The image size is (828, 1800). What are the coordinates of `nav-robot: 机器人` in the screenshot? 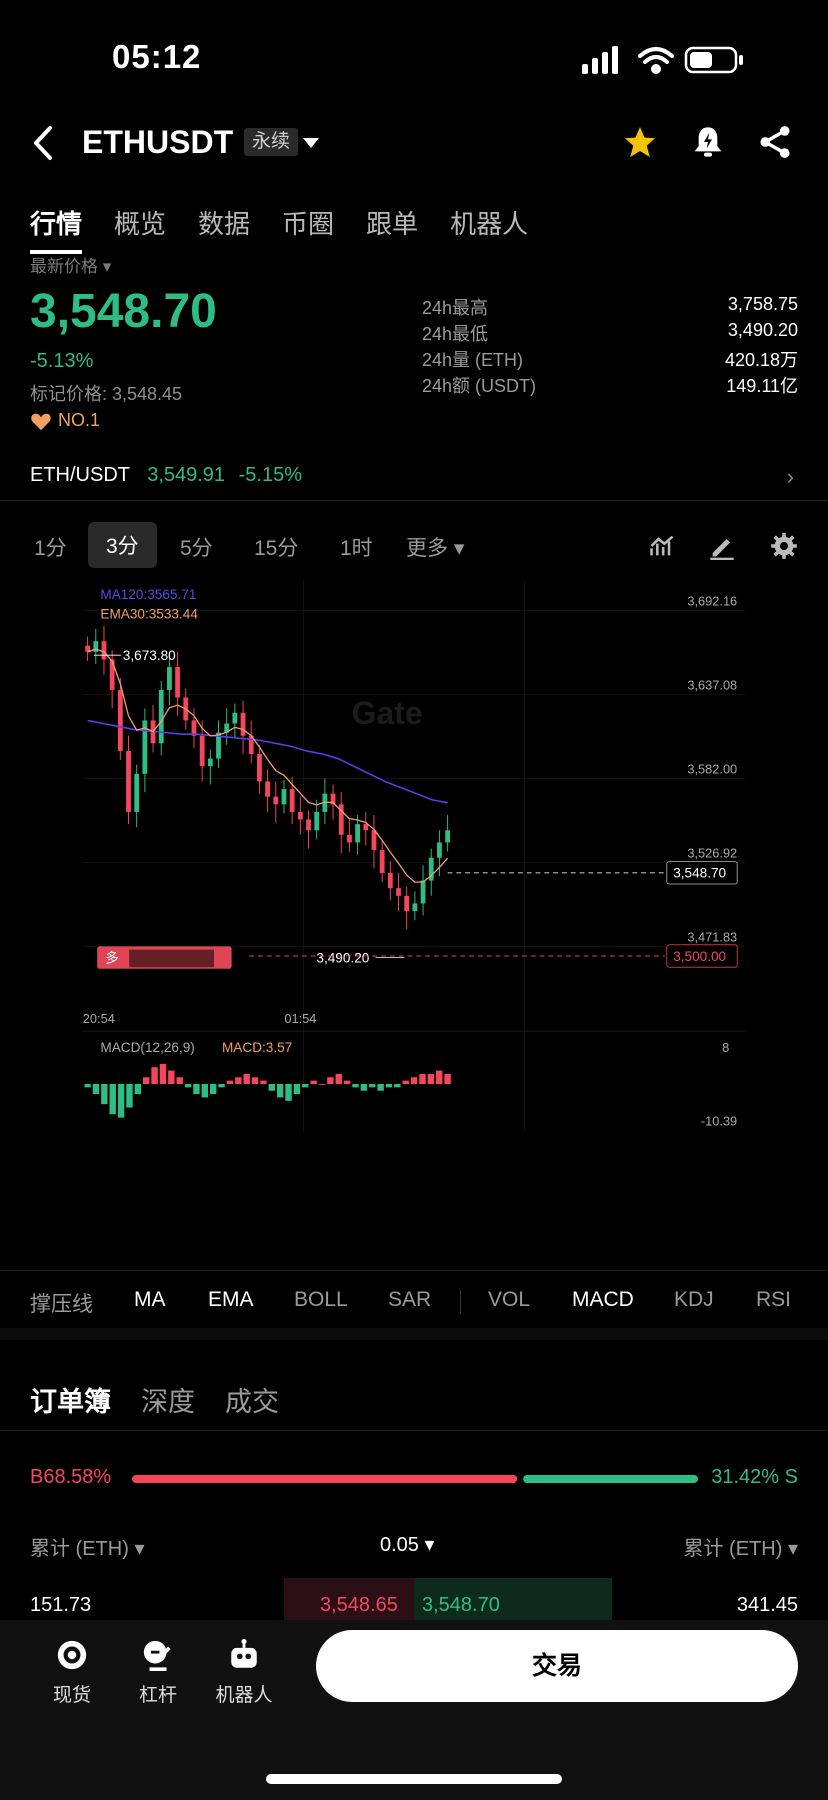 It's located at (244, 1672).